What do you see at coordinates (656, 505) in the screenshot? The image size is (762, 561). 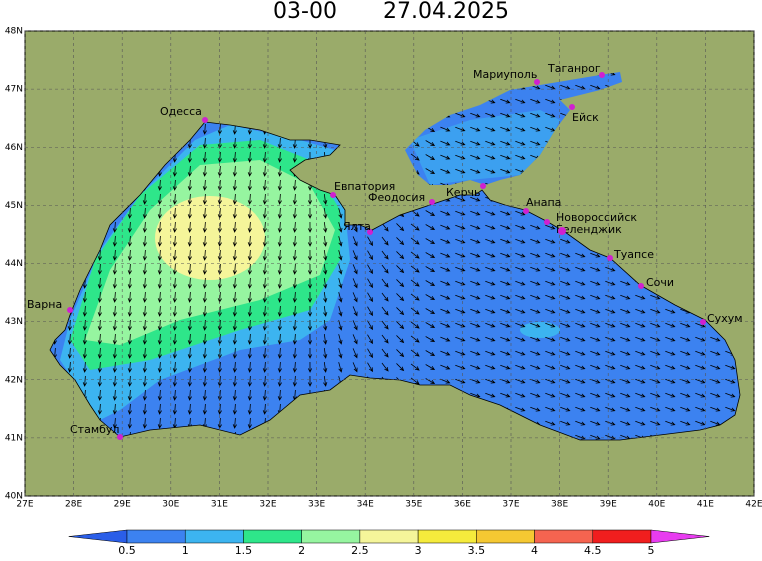 I see `x-tick-label: 40E` at bounding box center [656, 505].